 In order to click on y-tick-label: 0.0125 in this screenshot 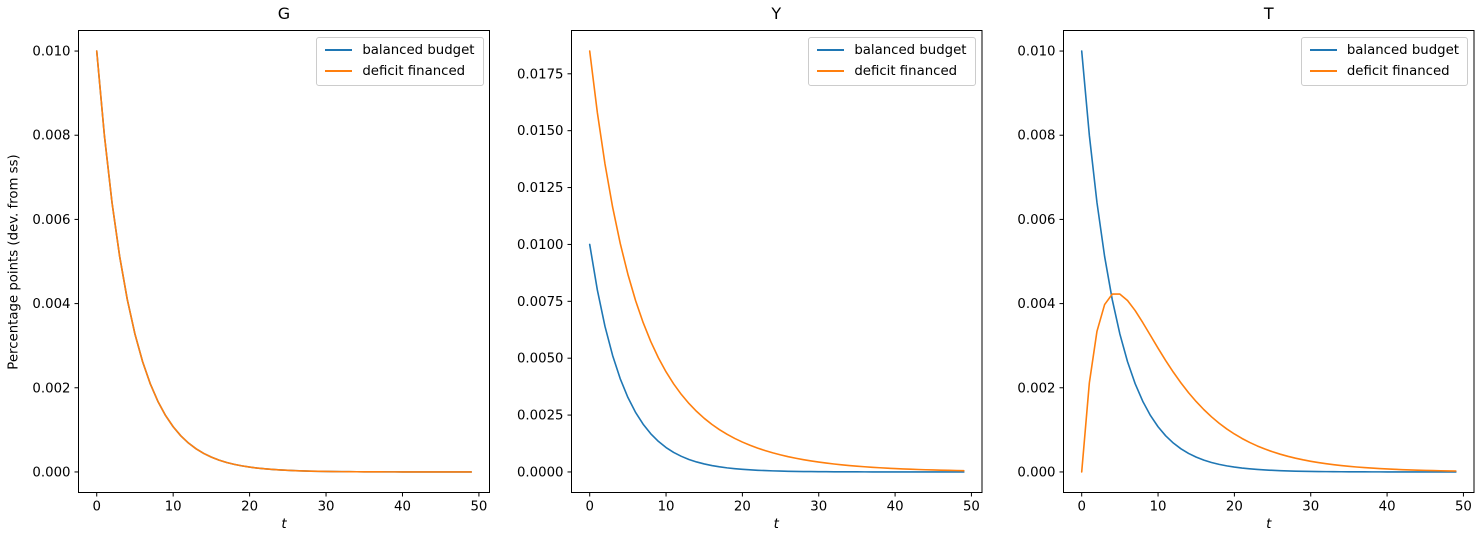, I will do `click(539, 188)`.